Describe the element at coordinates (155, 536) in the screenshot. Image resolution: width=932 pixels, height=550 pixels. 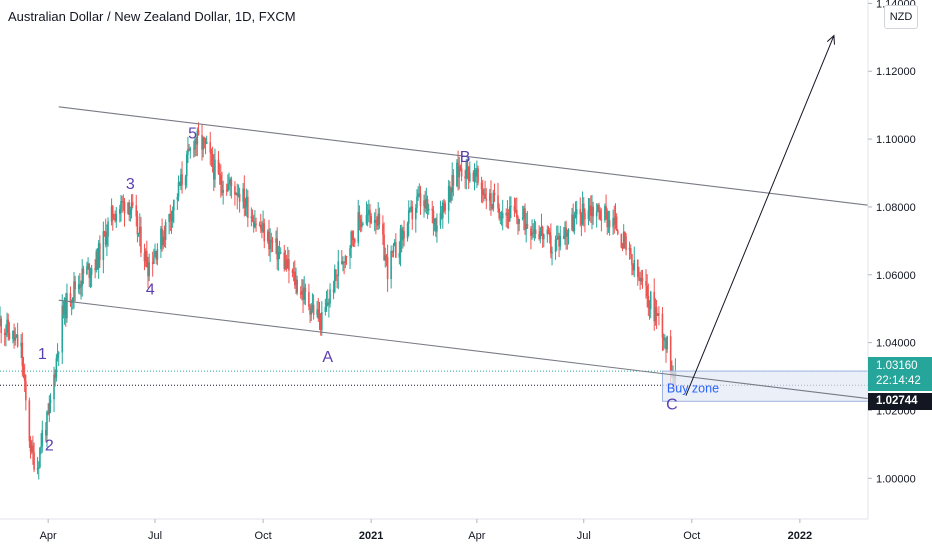
I see `time-tick-label: Jul` at that location.